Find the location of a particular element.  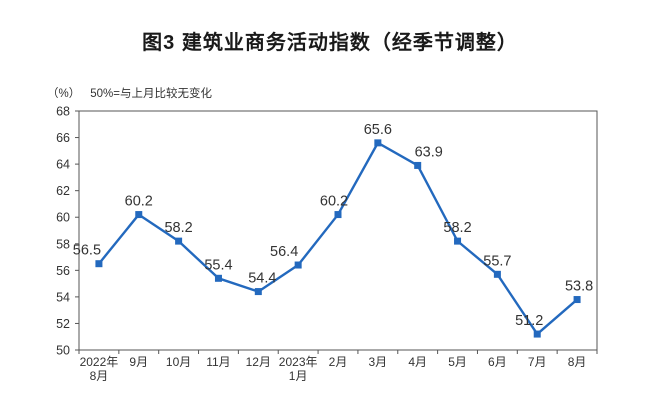

svg-text: 8月 is located at coordinates (577, 362).